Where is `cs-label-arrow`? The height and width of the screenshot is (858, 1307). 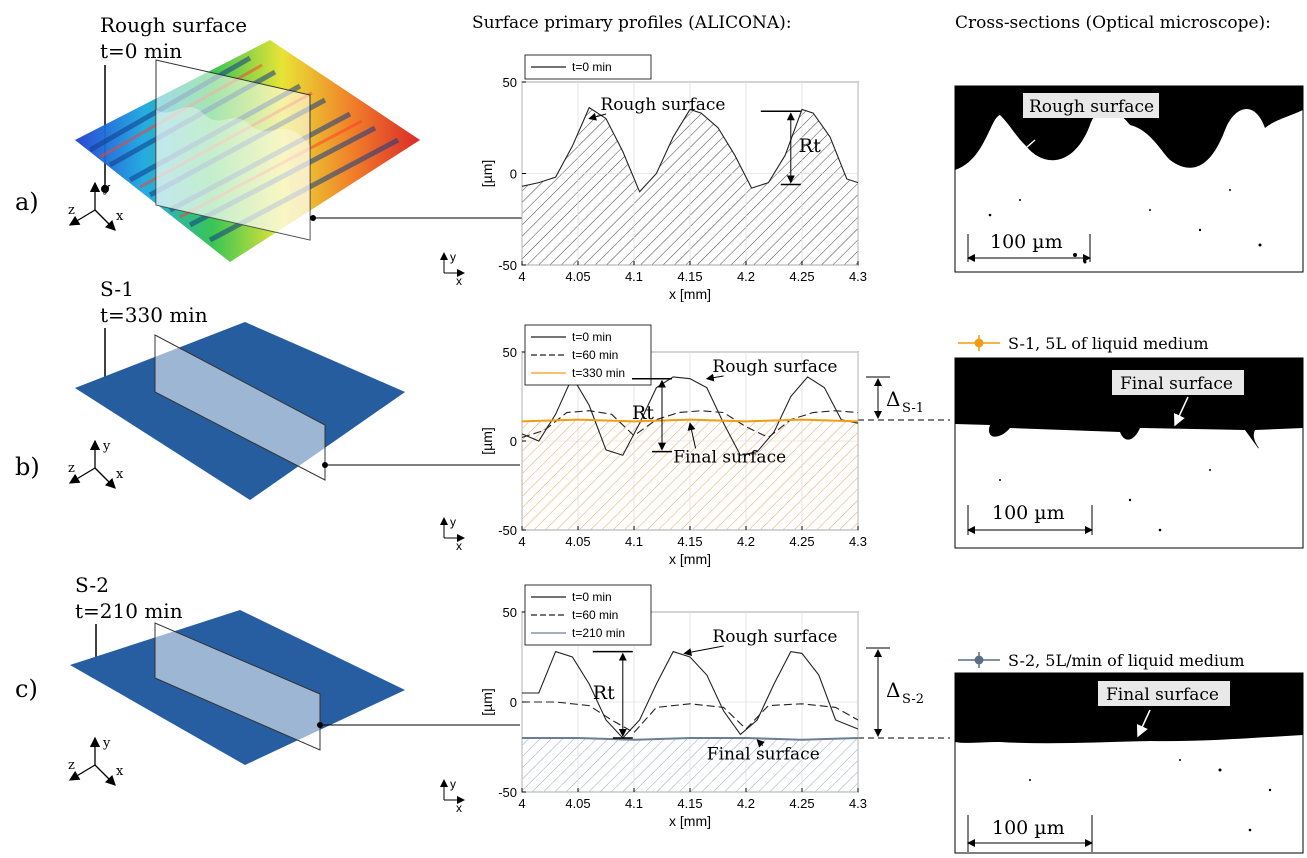 cs-label-arrow is located at coordinates (1026, 147).